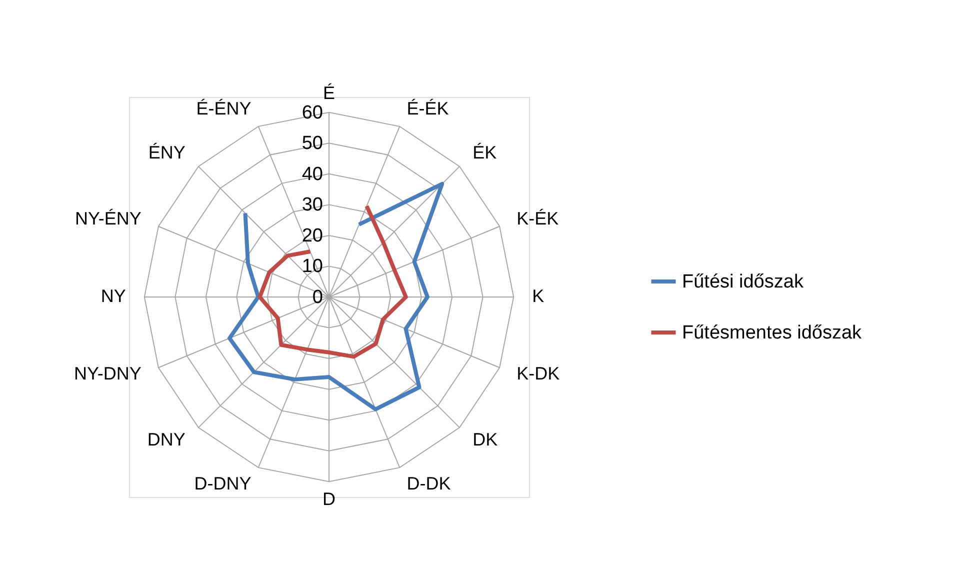 Image resolution: width=958 pixels, height=580 pixels. Describe the element at coordinates (108, 374) in the screenshot. I see `spoke-label: NY-DNY` at that location.